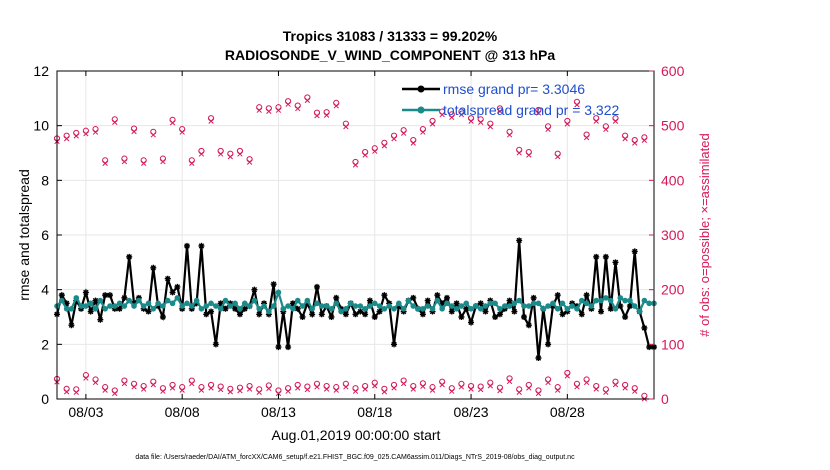  What do you see at coordinates (673, 290) in the screenshot?
I see `y2-tick-label: 200` at bounding box center [673, 290].